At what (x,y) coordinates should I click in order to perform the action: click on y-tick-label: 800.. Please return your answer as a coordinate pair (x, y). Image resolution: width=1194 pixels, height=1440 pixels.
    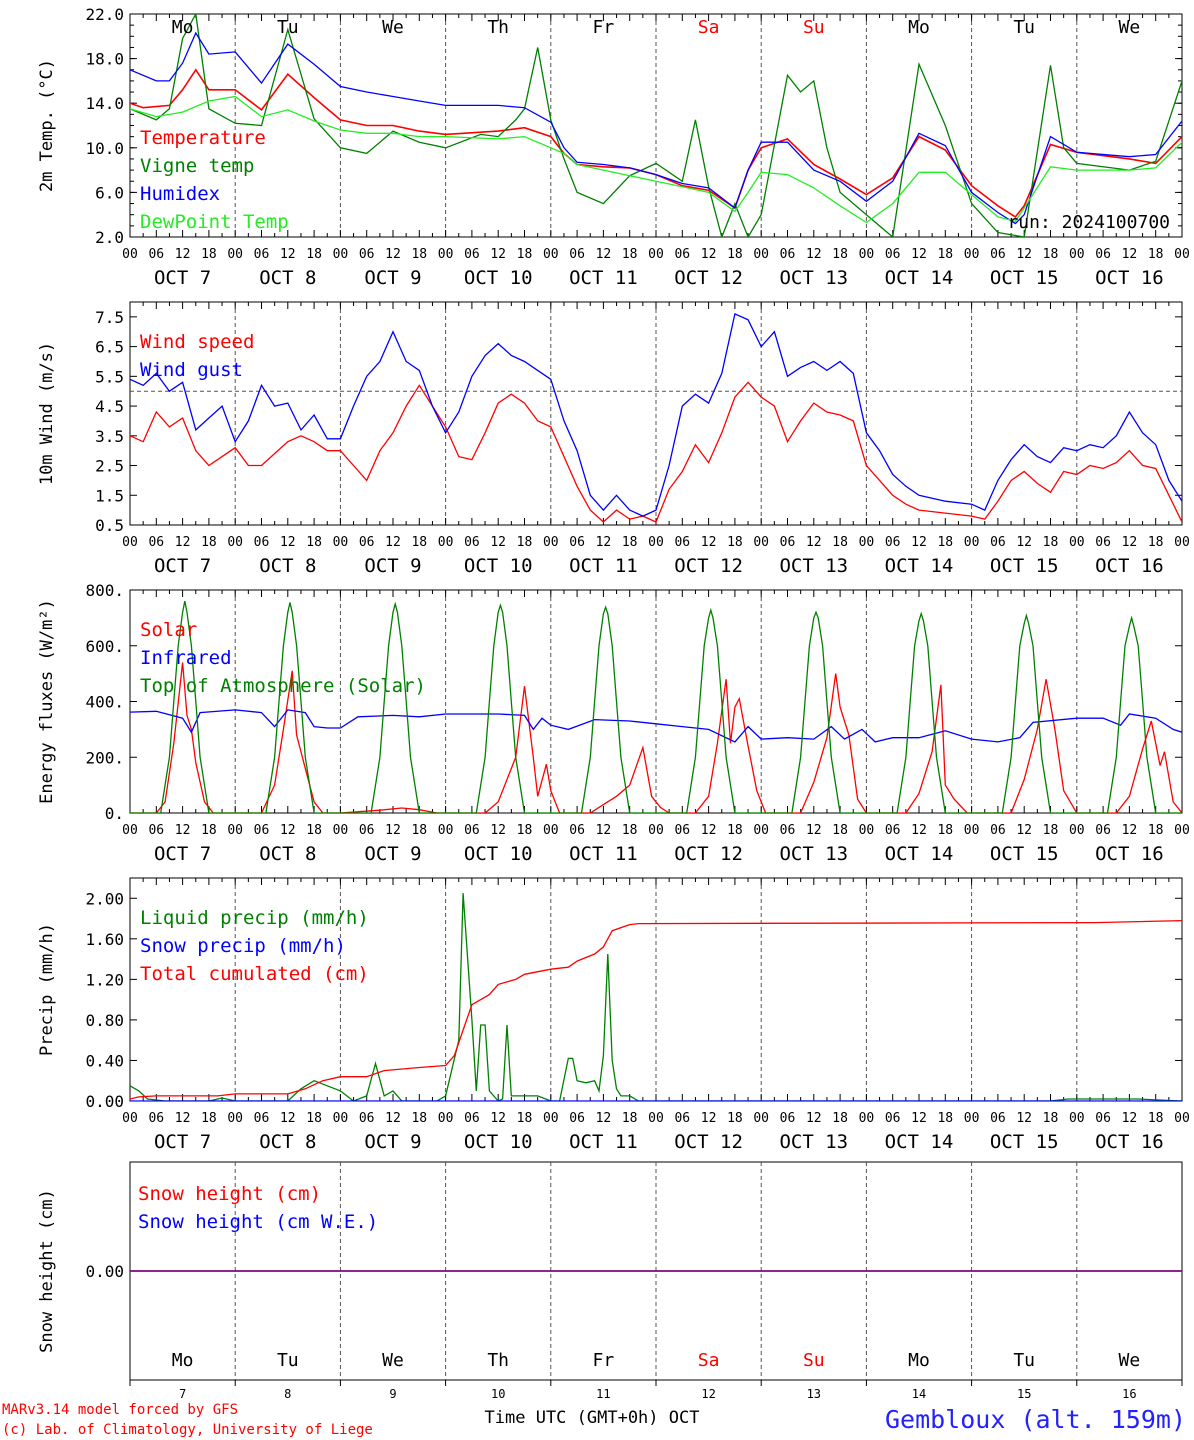
    Looking at the image, I should click on (104, 590).